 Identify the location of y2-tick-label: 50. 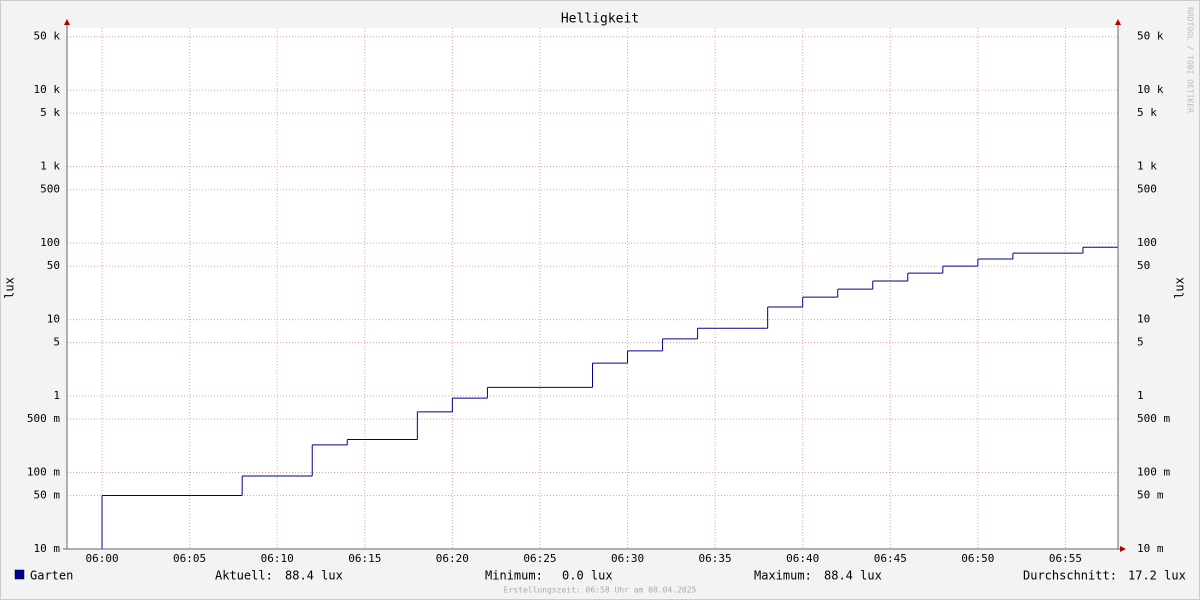
(1143, 265).